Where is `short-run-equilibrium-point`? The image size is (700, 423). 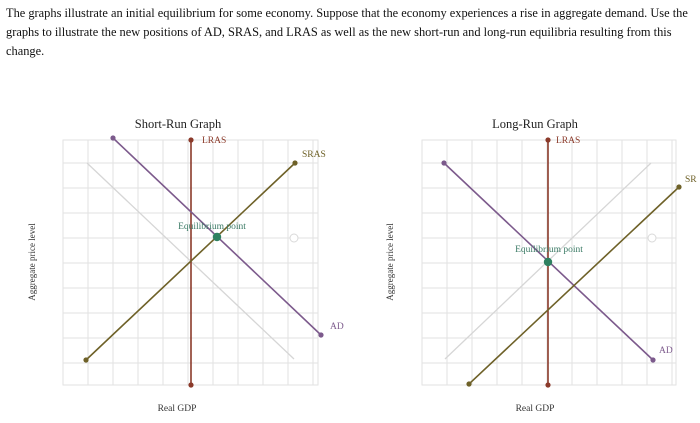 short-run-equilibrium-point is located at coordinates (217, 237).